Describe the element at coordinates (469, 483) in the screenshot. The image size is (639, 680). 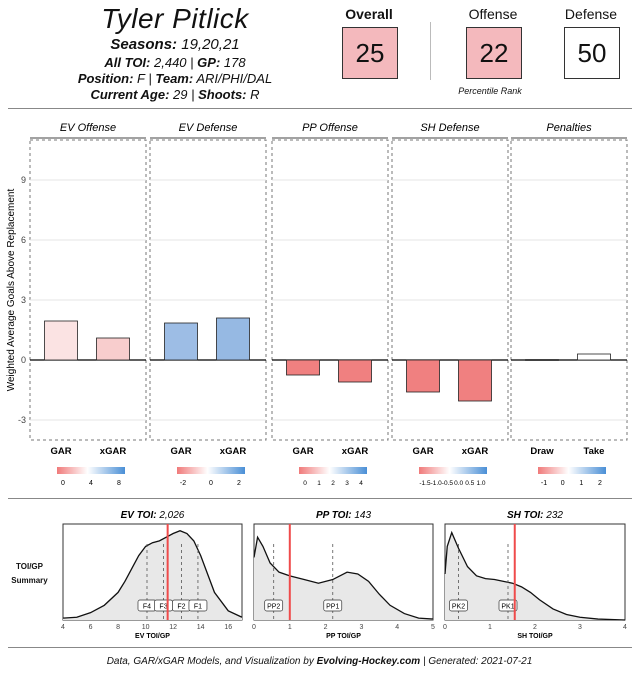
I see `legend-tick-label: 0.5` at that location.